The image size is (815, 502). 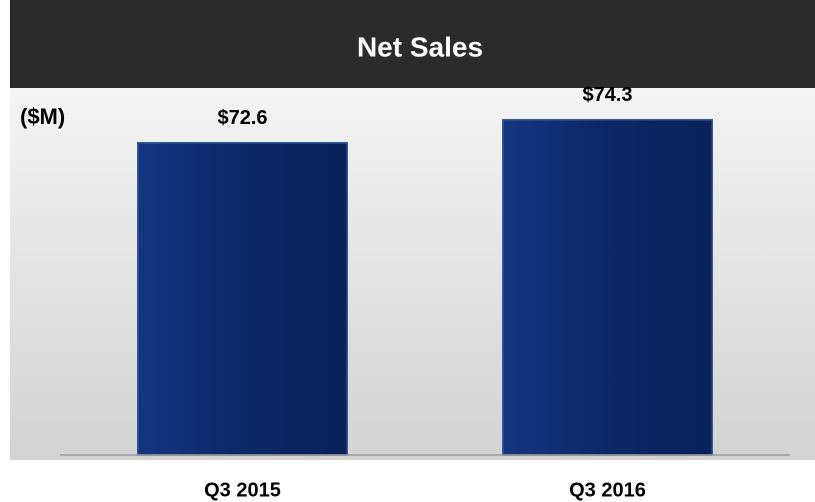 I want to click on y-axis-label: ($M), so click(x=42, y=116).